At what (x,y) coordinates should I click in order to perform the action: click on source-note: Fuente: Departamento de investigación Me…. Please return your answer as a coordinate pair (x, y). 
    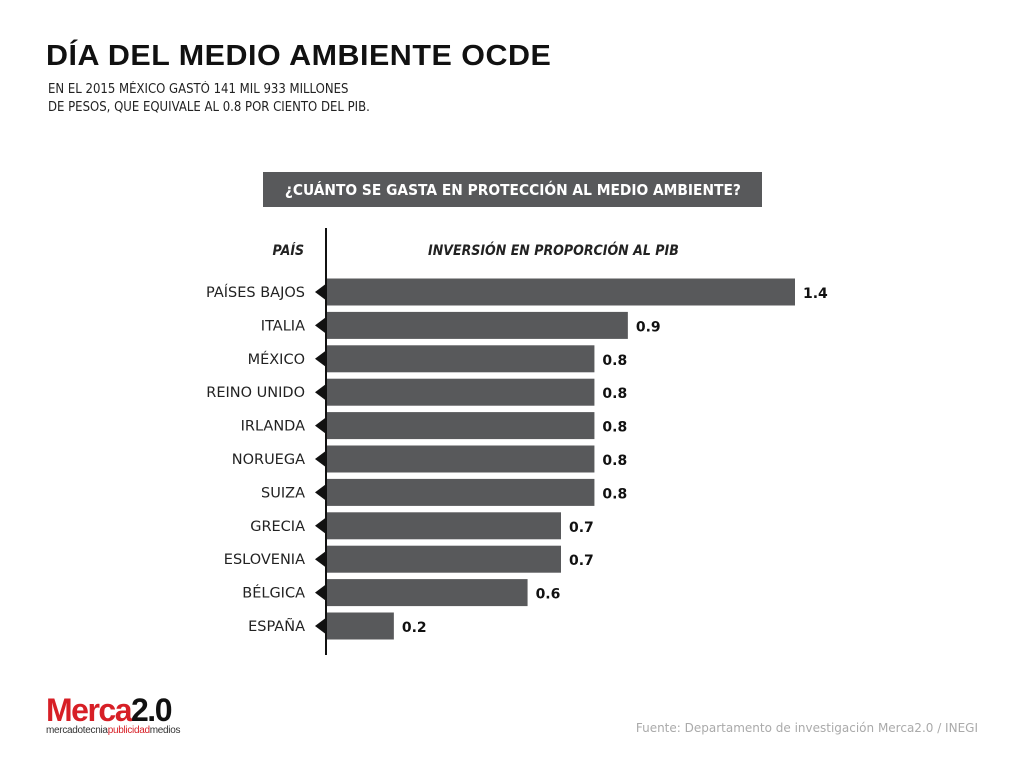
    Looking at the image, I should click on (806, 728).